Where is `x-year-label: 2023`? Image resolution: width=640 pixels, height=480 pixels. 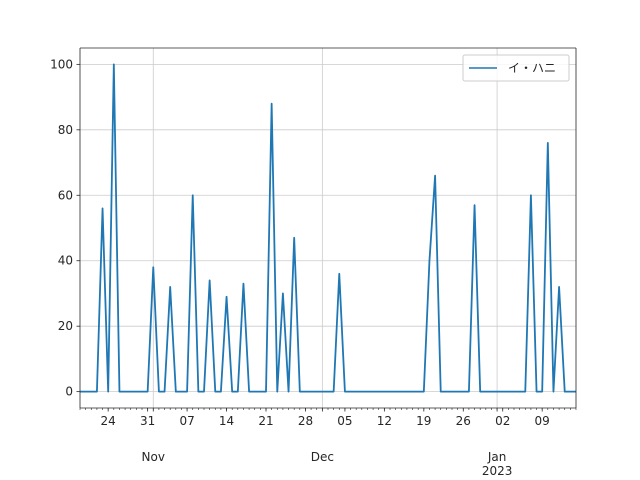 x-year-label: 2023 is located at coordinates (497, 471).